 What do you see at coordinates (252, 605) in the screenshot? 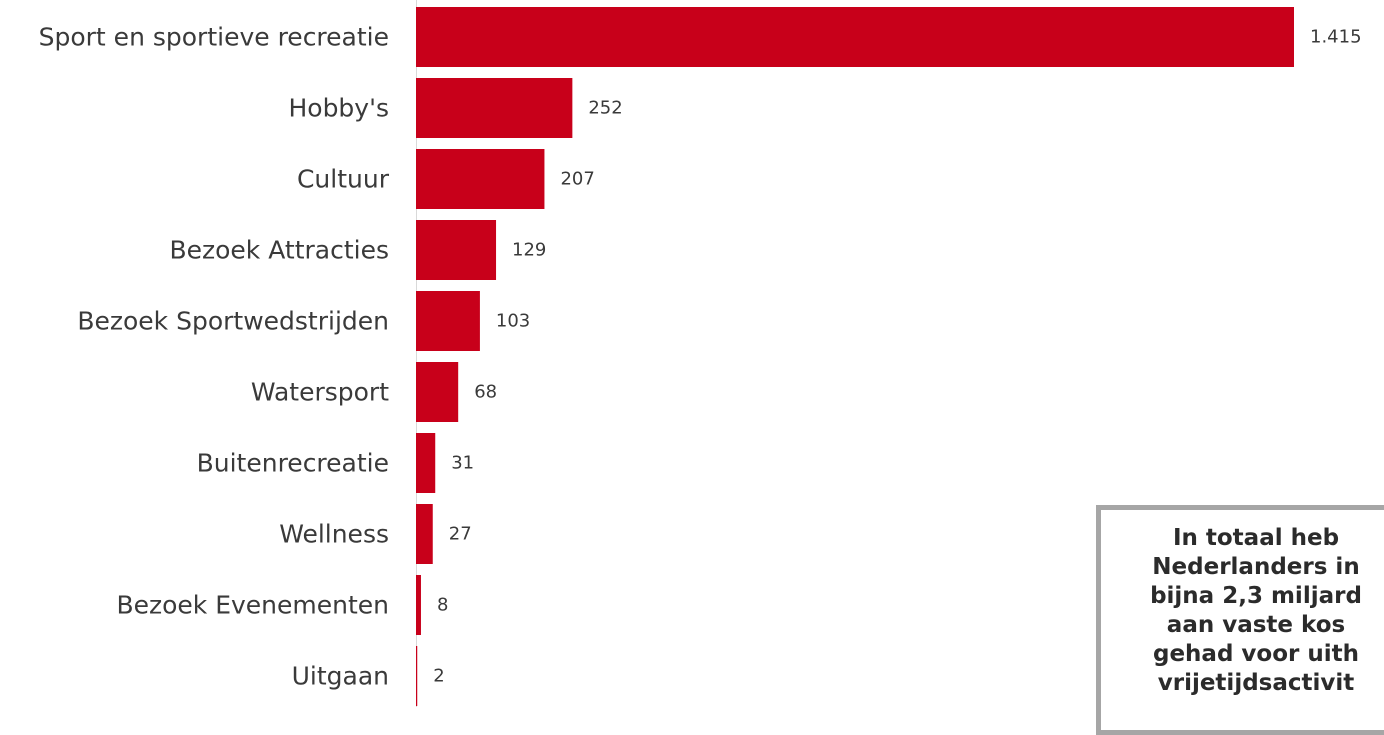
I see `category-label: Bezoek Evenementen` at bounding box center [252, 605].